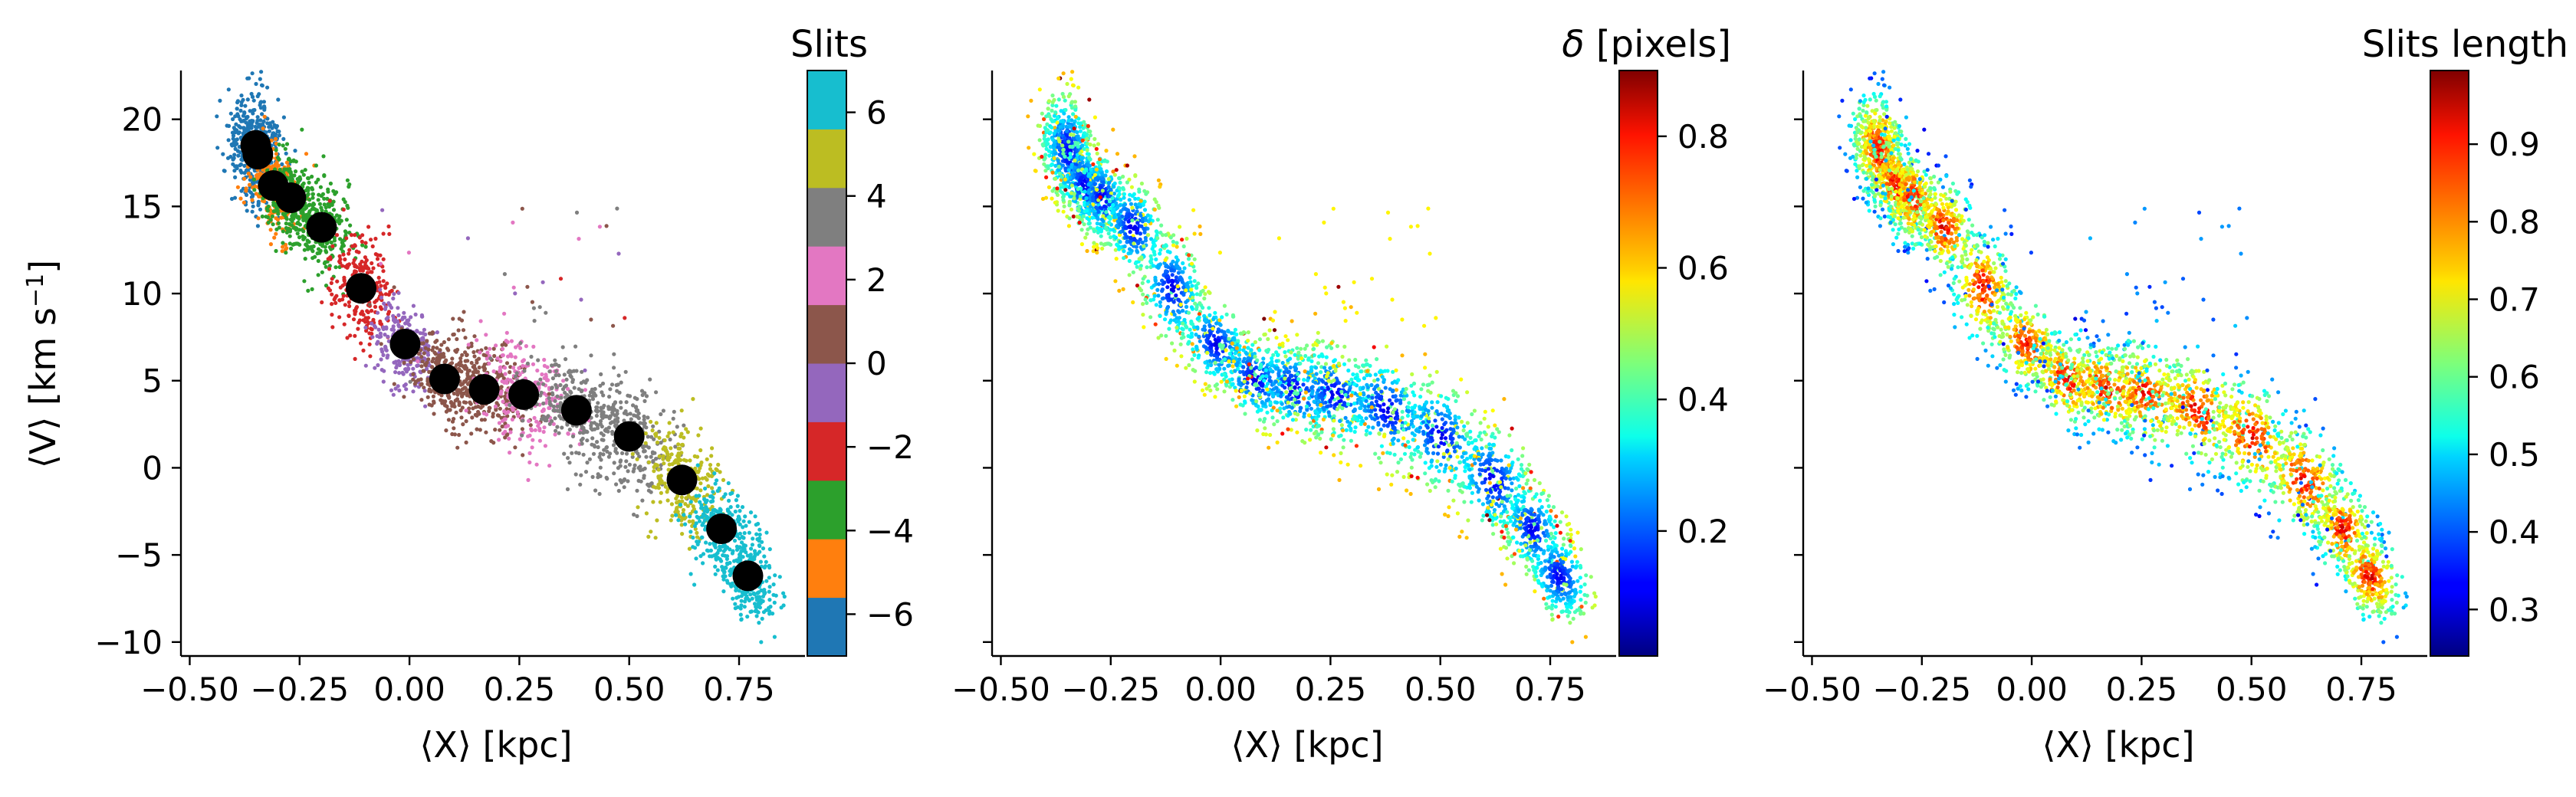 The height and width of the screenshot is (797, 2576). Describe the element at coordinates (826, 159) in the screenshot. I see `p0-colorbar-segment` at that location.